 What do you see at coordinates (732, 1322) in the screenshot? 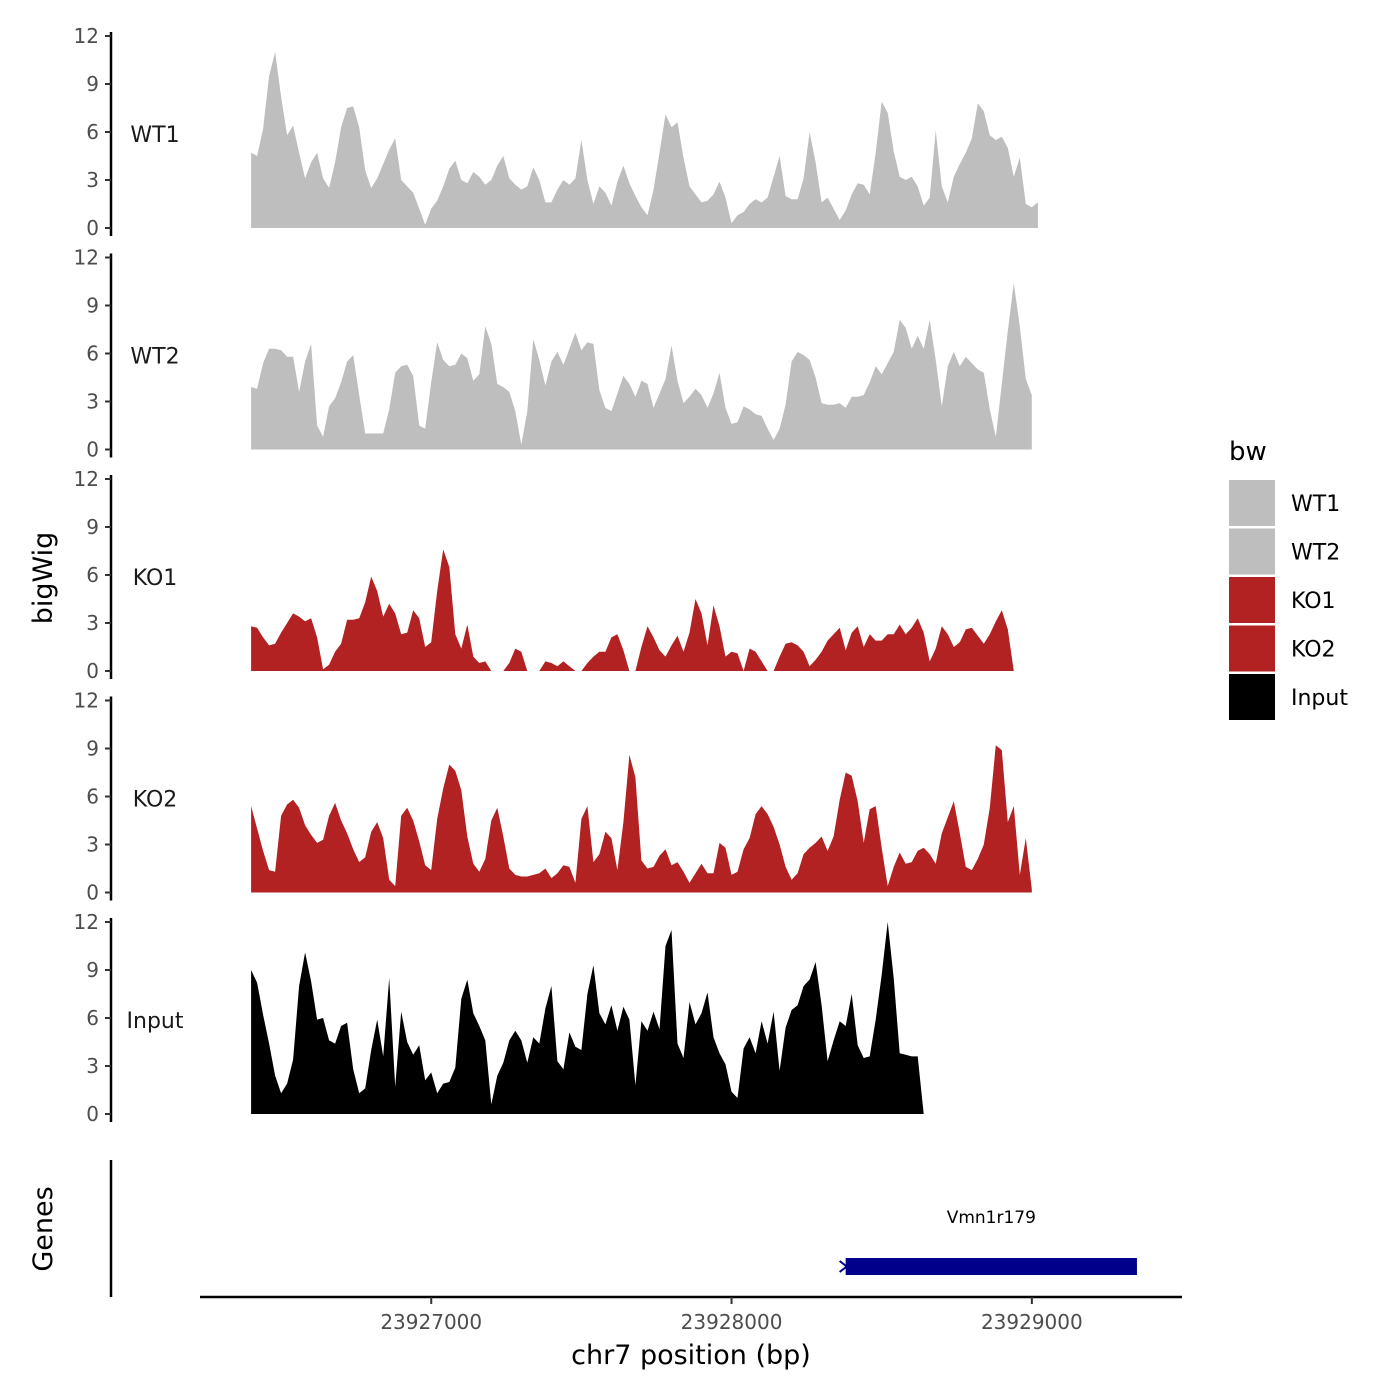
I see `x-tick-label: 23928000` at bounding box center [732, 1322].